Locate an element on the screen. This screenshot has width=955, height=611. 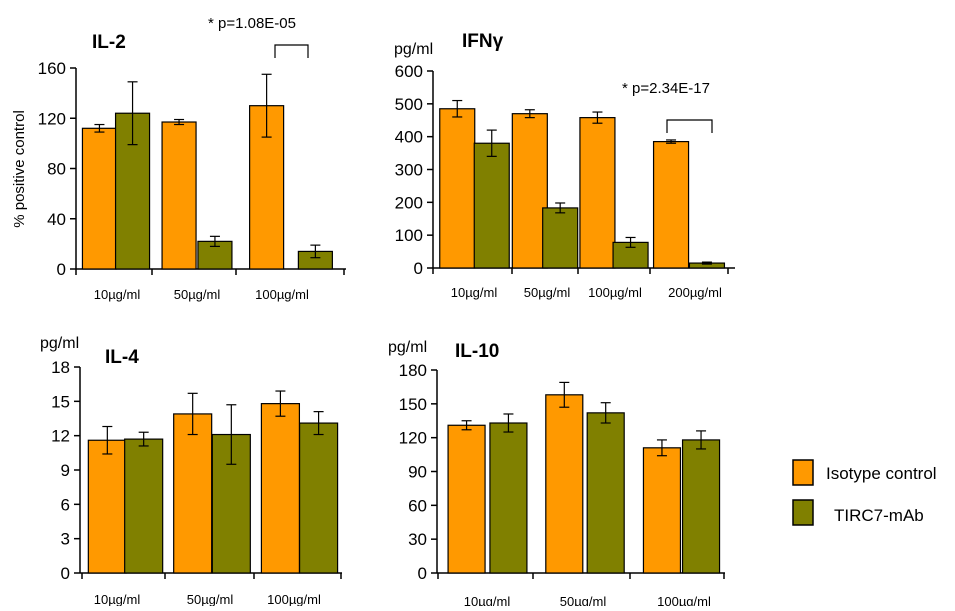
y-tick-label: 60 is located at coordinates (417, 505).